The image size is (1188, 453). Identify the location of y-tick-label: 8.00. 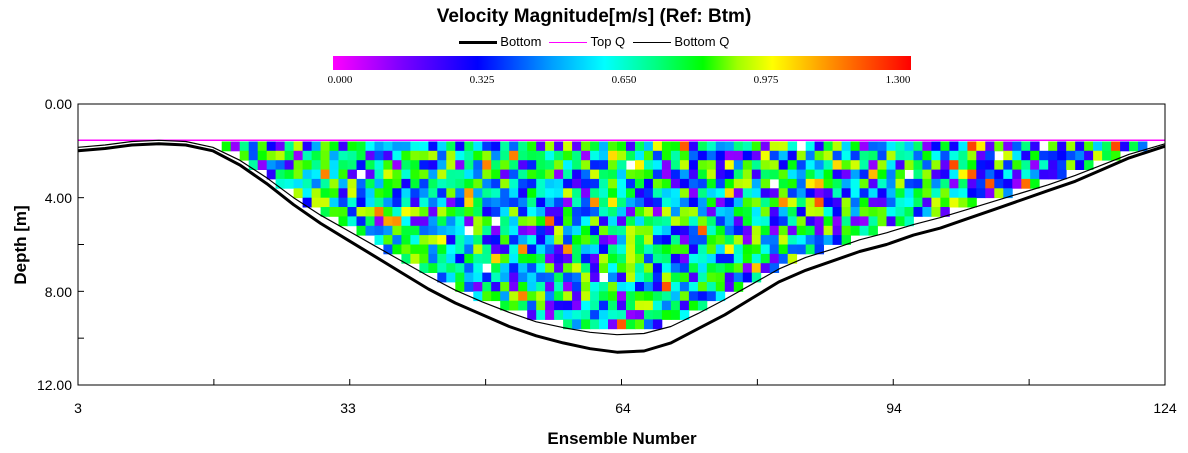
(58, 292).